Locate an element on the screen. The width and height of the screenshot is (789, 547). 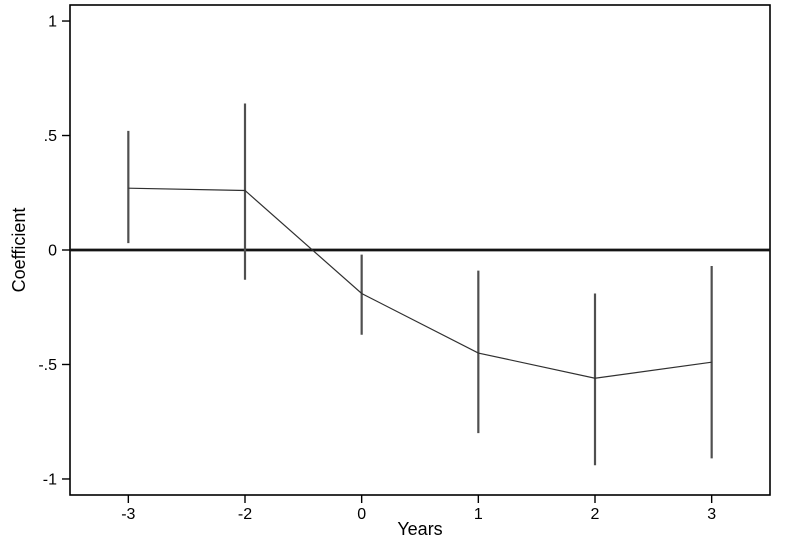
x-tick-label: 0 is located at coordinates (361, 514).